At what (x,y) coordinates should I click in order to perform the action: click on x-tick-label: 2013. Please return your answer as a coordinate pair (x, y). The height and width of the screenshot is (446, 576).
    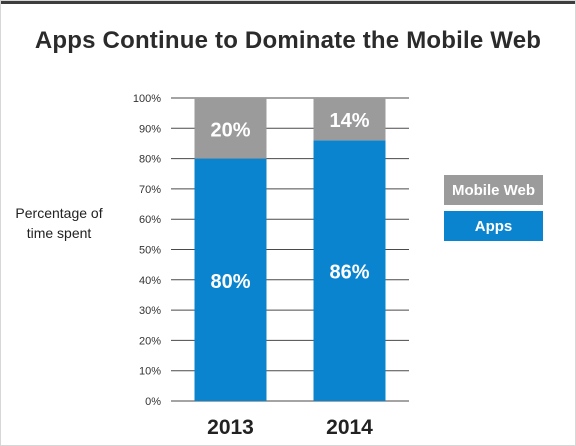
    Looking at the image, I should click on (230, 427).